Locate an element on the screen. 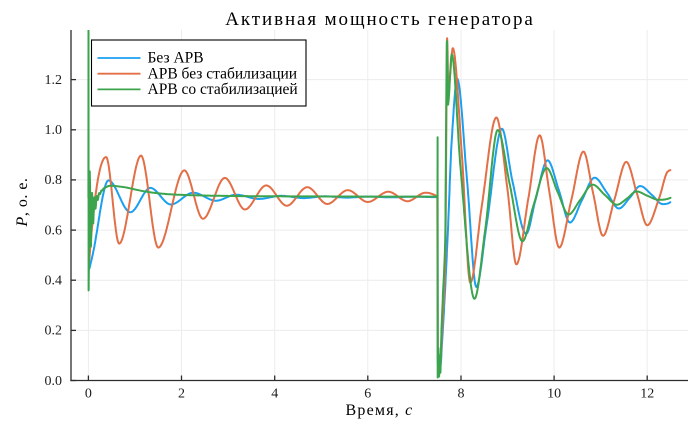  svg-text: 12 is located at coordinates (647, 394).